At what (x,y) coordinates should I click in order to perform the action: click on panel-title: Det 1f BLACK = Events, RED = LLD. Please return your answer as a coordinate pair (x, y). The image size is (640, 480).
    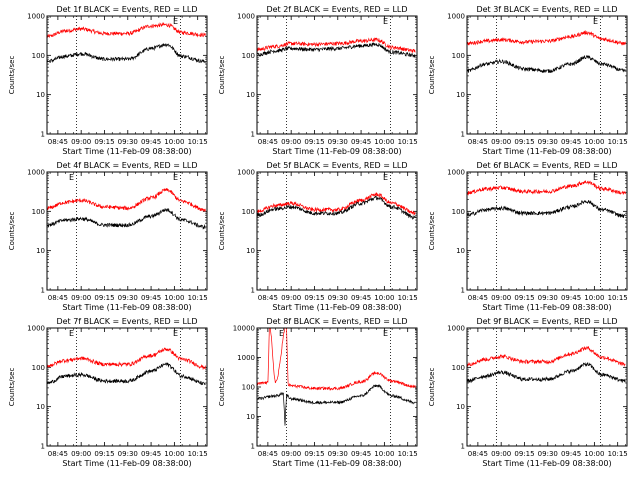
    Looking at the image, I should click on (126, 9).